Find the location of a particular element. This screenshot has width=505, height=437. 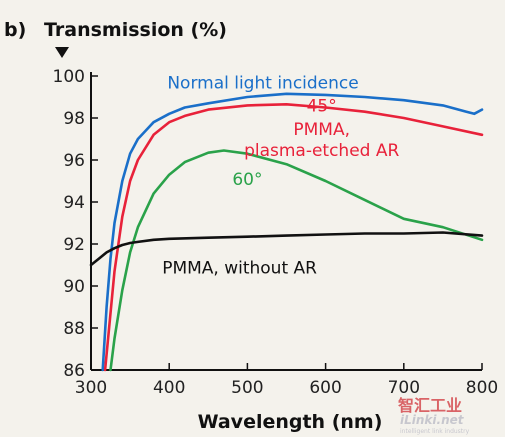

x-tick-label: 500 is located at coordinates (247, 388).